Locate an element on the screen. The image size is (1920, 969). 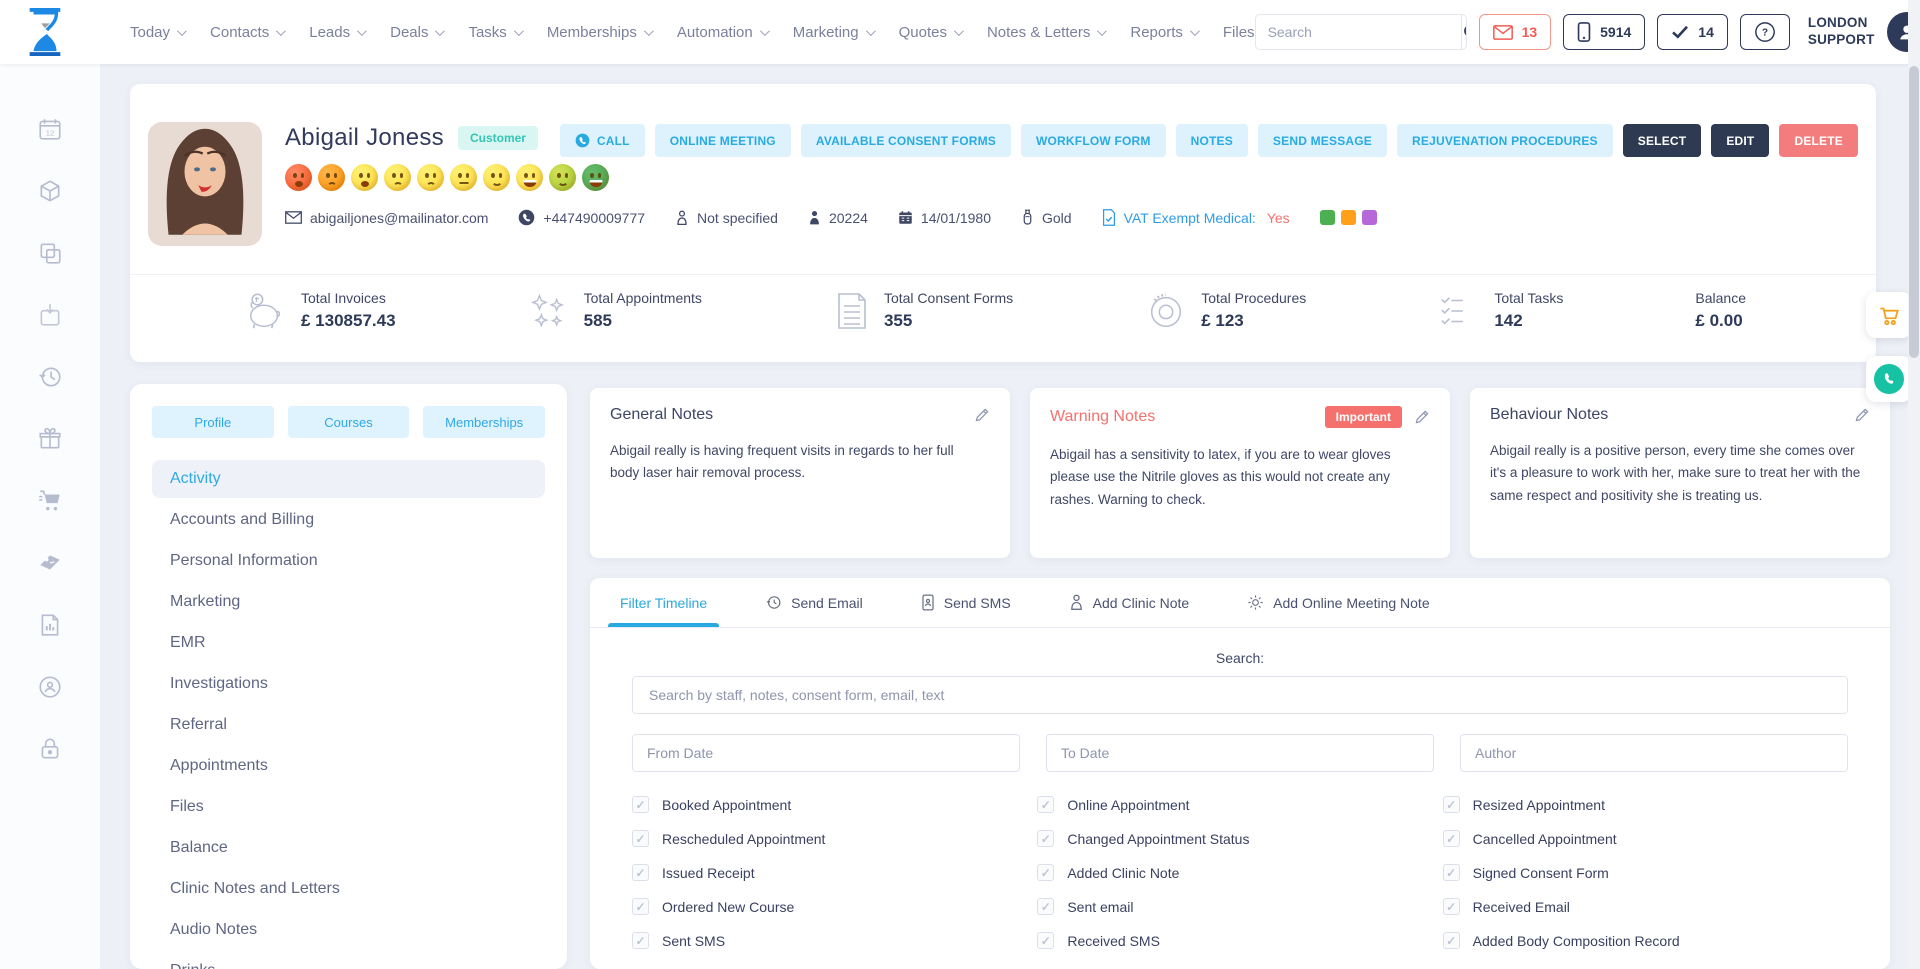
nav-today: Today is located at coordinates (158, 32).